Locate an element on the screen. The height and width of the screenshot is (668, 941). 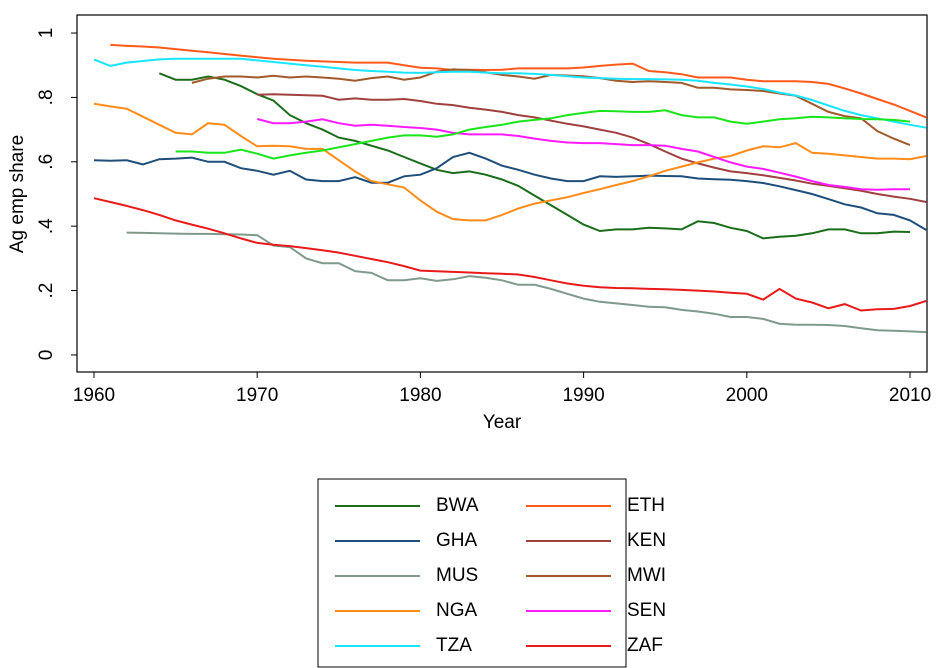
x-tick-label: 1960 is located at coordinates (94, 395).